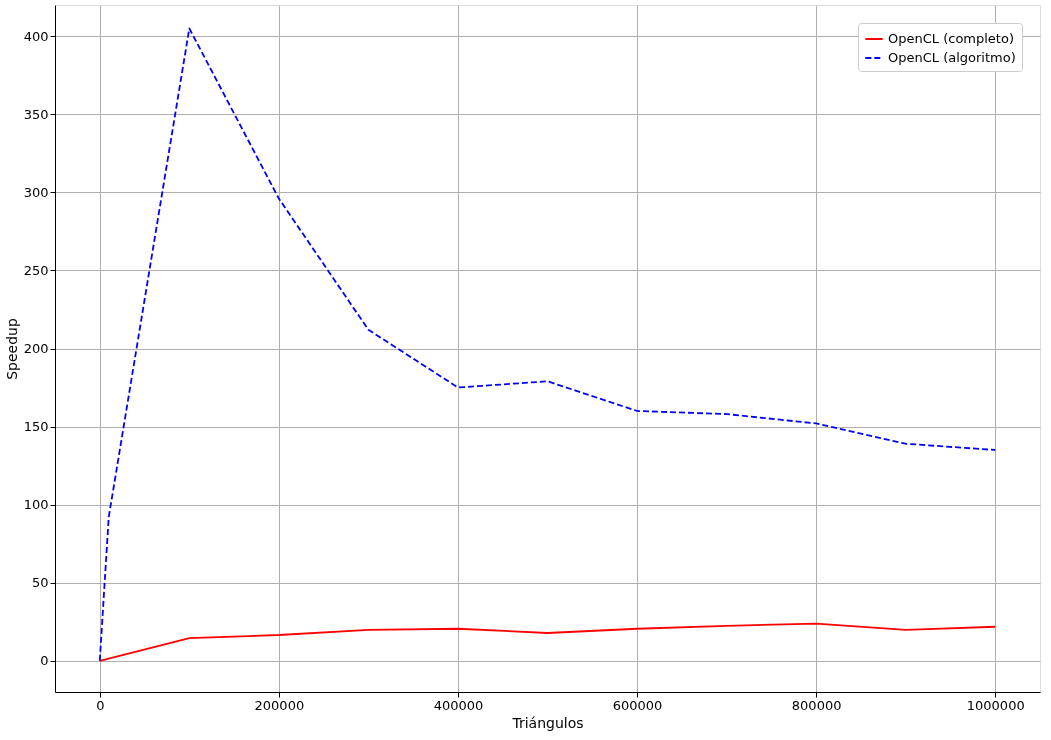 The image size is (1051, 740). What do you see at coordinates (11, 349) in the screenshot?
I see `y-axis-title: Speedup` at bounding box center [11, 349].